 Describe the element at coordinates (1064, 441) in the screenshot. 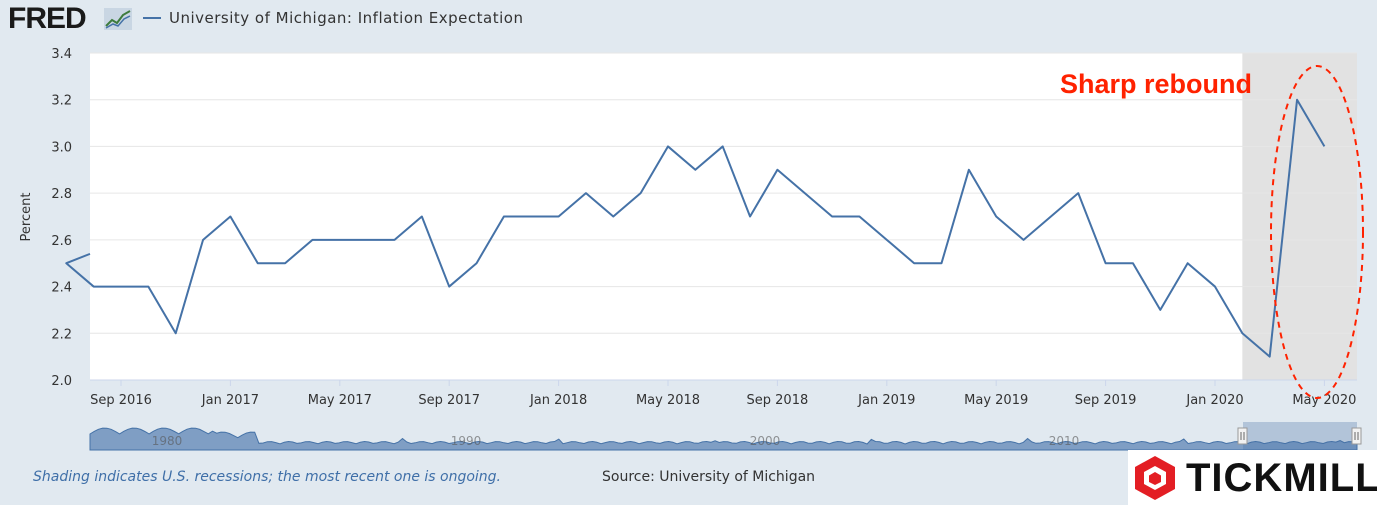

I see `navigator-label: 2010` at that location.